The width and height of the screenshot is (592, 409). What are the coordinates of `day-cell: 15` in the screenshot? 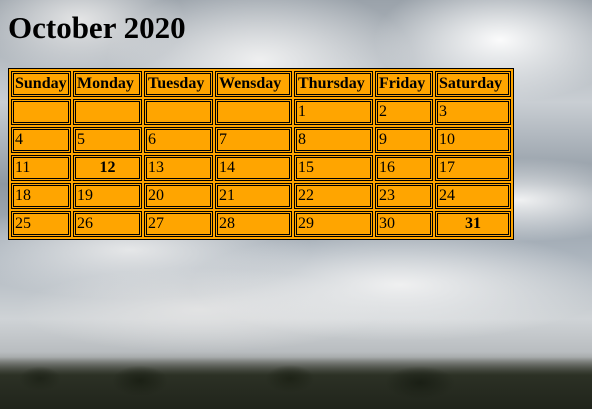 It's located at (333, 168).